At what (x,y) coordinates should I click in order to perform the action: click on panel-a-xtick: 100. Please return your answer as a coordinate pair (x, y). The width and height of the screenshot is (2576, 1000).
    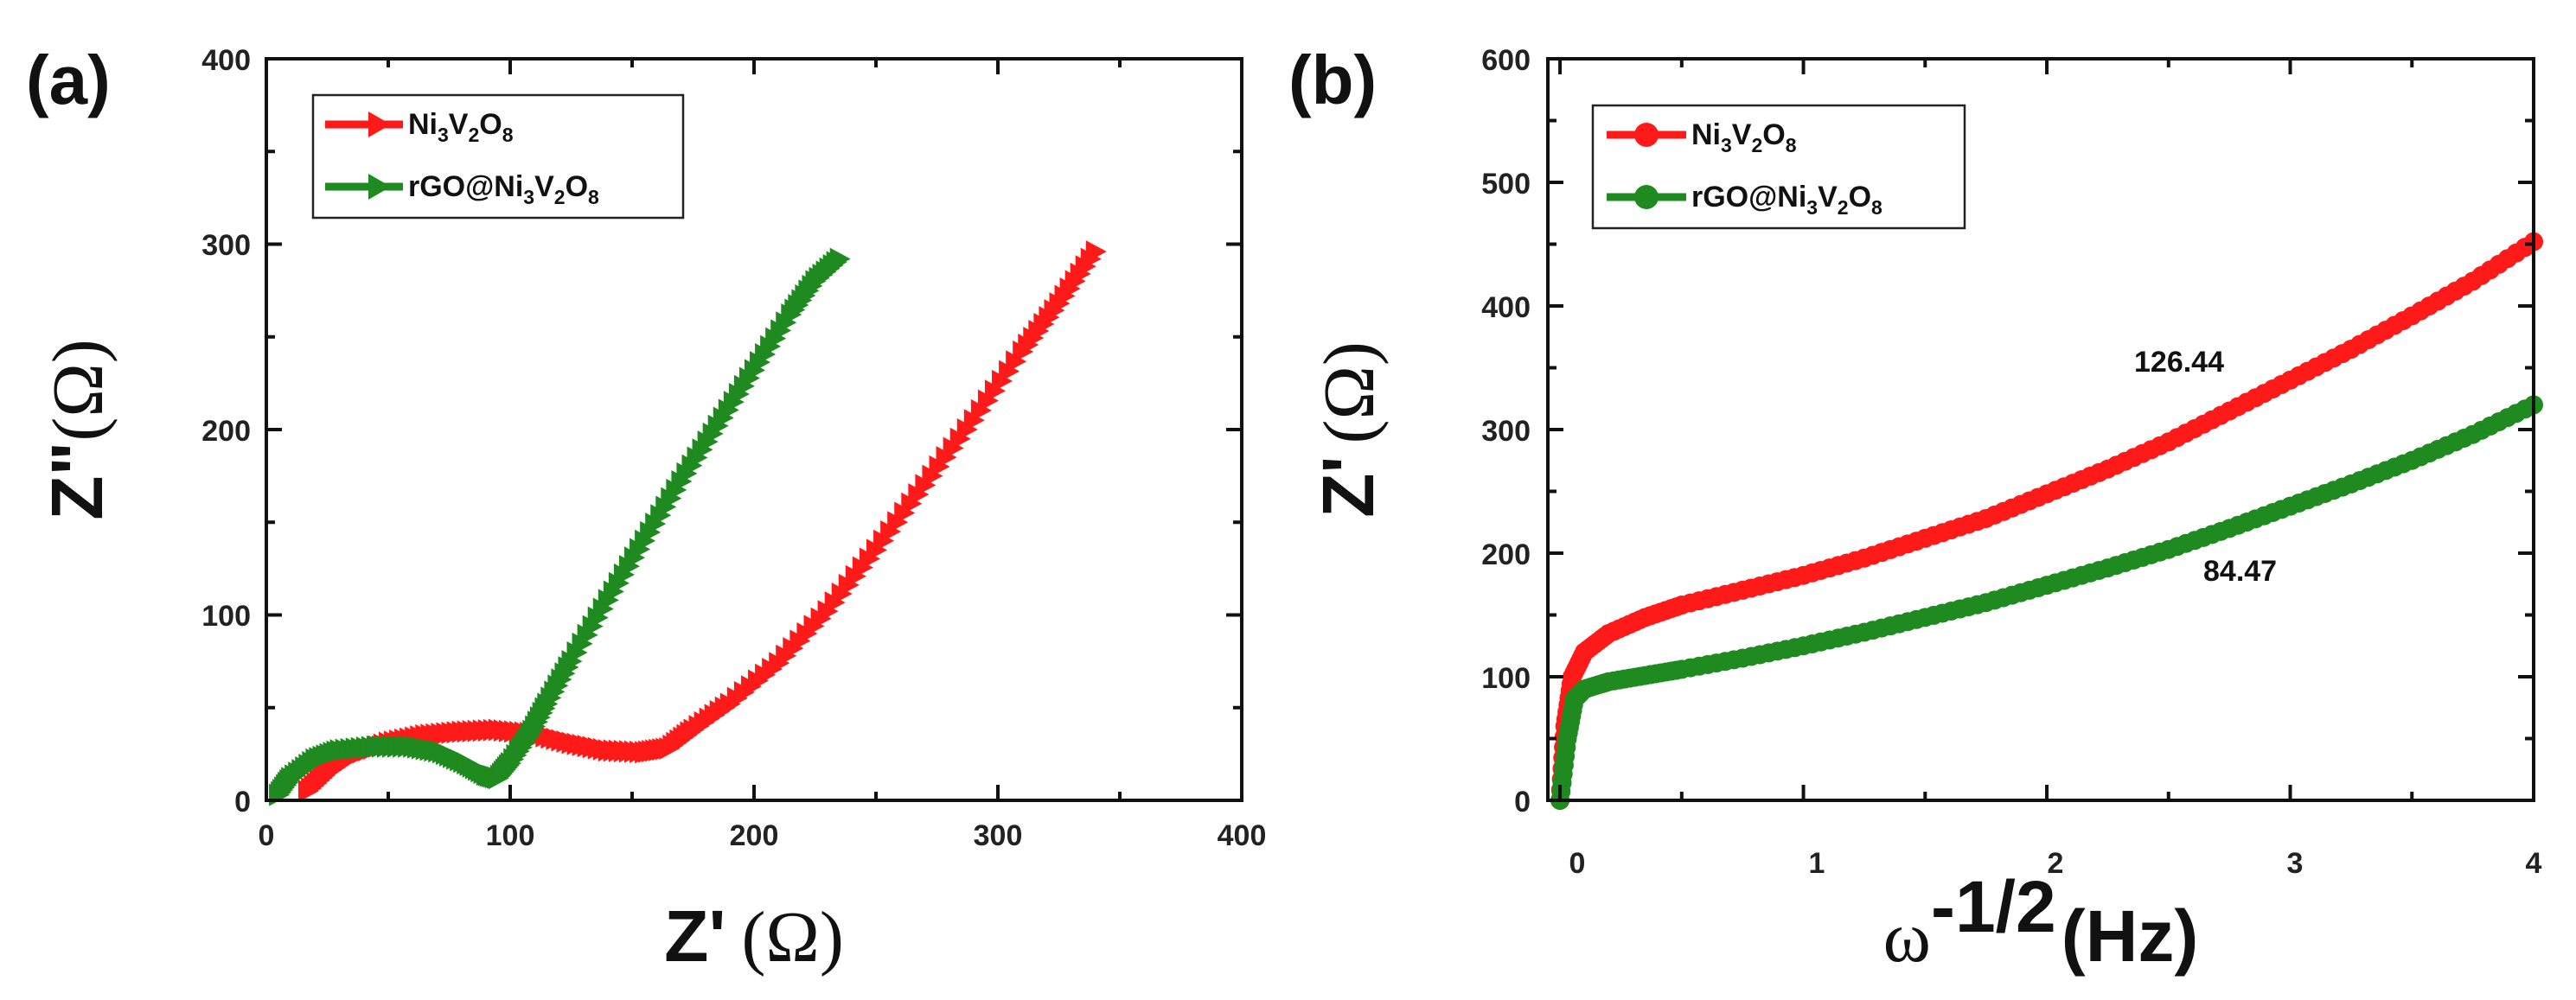
    Looking at the image, I should click on (511, 835).